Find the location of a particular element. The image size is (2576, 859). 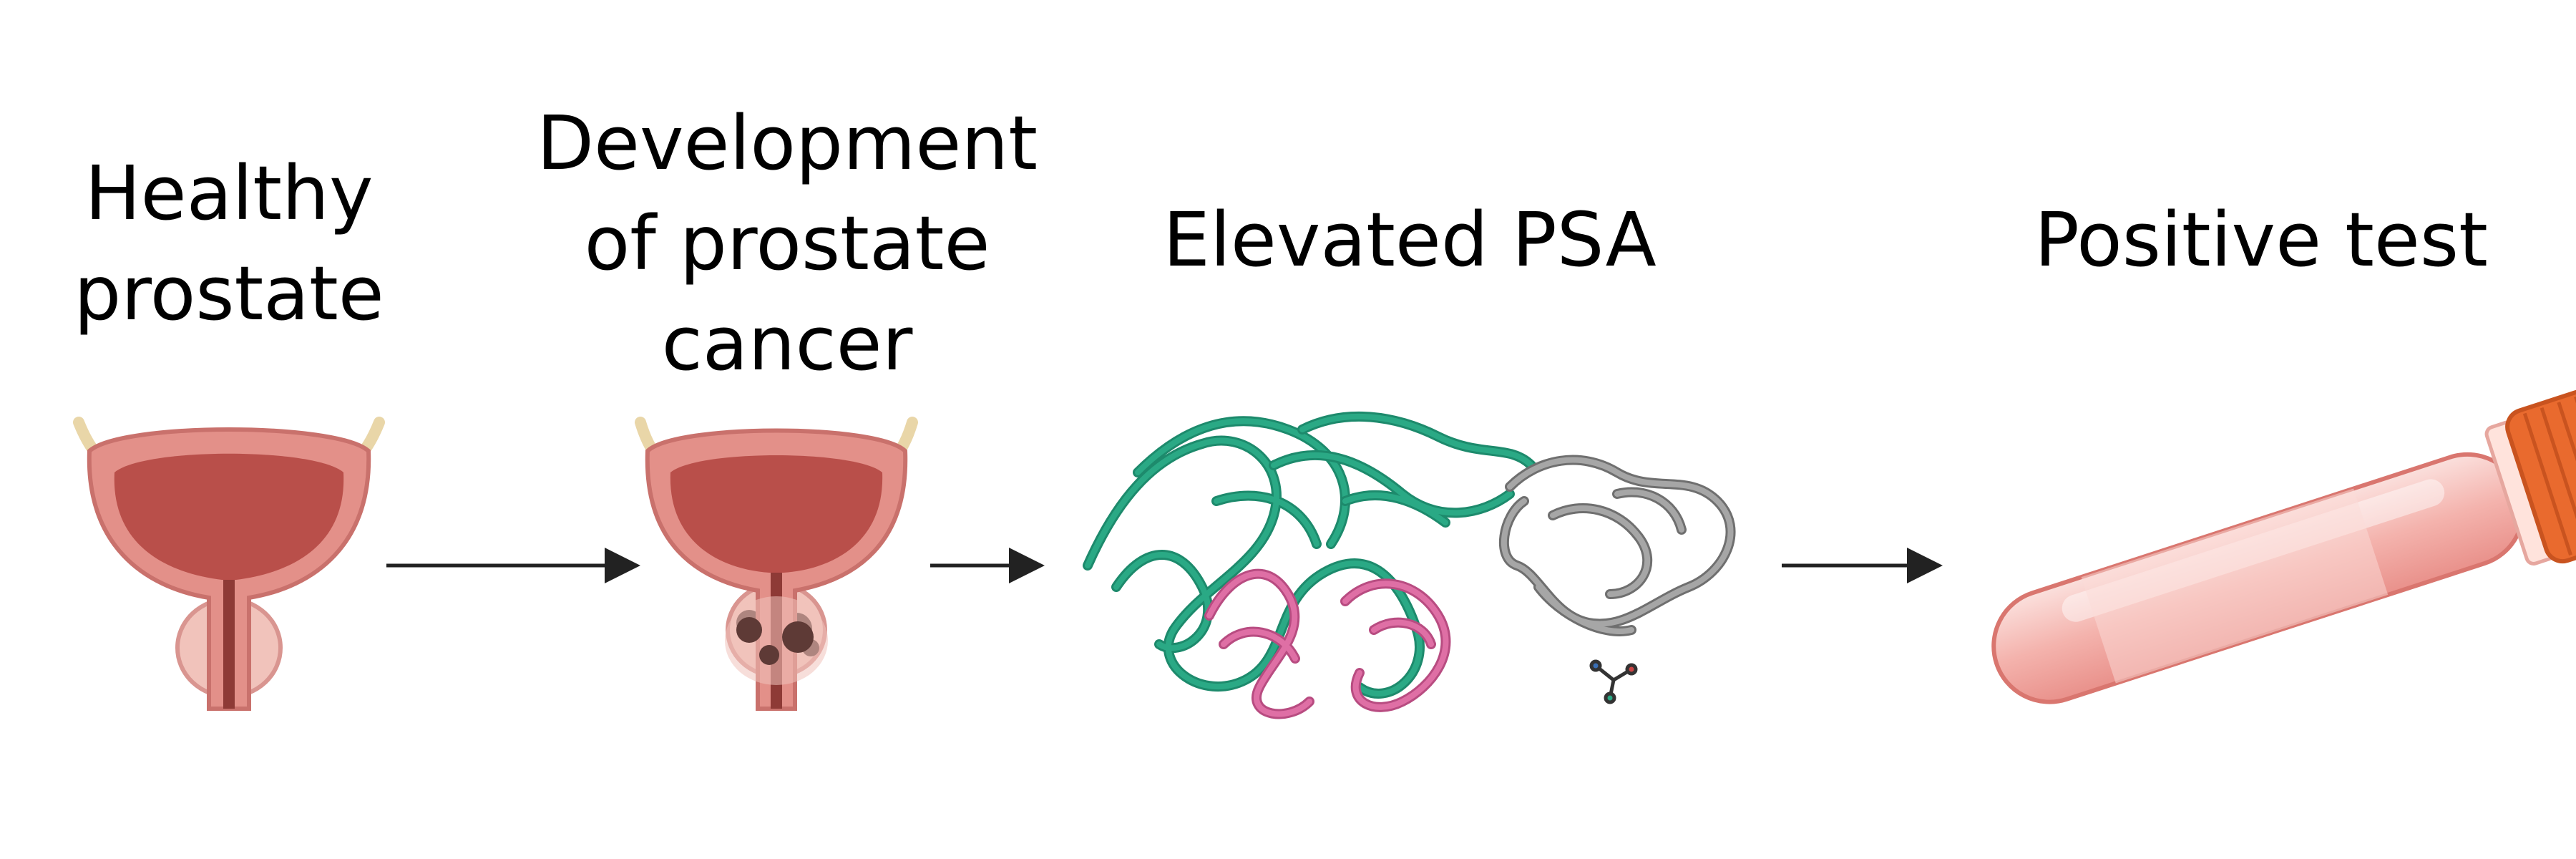

blood-sample-tube-icon is located at coordinates (2283, 541).